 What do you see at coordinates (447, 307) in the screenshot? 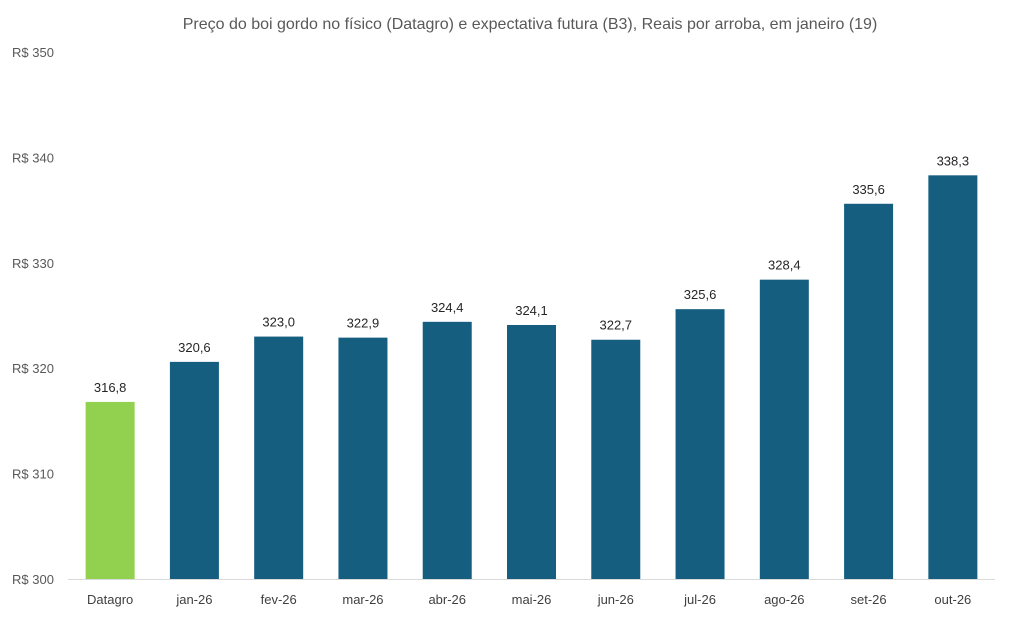
I see `data-label: 324,4` at bounding box center [447, 307].